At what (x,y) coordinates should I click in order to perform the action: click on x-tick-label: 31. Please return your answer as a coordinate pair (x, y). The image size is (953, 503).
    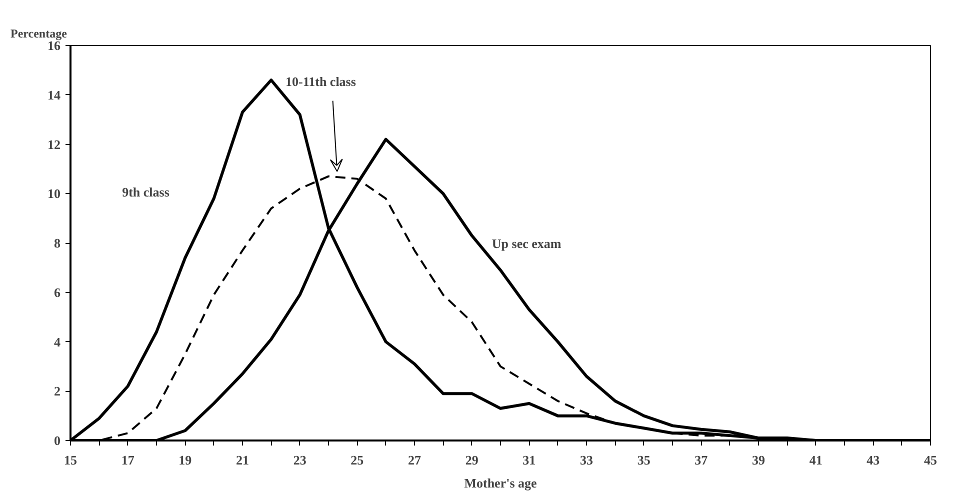
    Looking at the image, I should click on (529, 460).